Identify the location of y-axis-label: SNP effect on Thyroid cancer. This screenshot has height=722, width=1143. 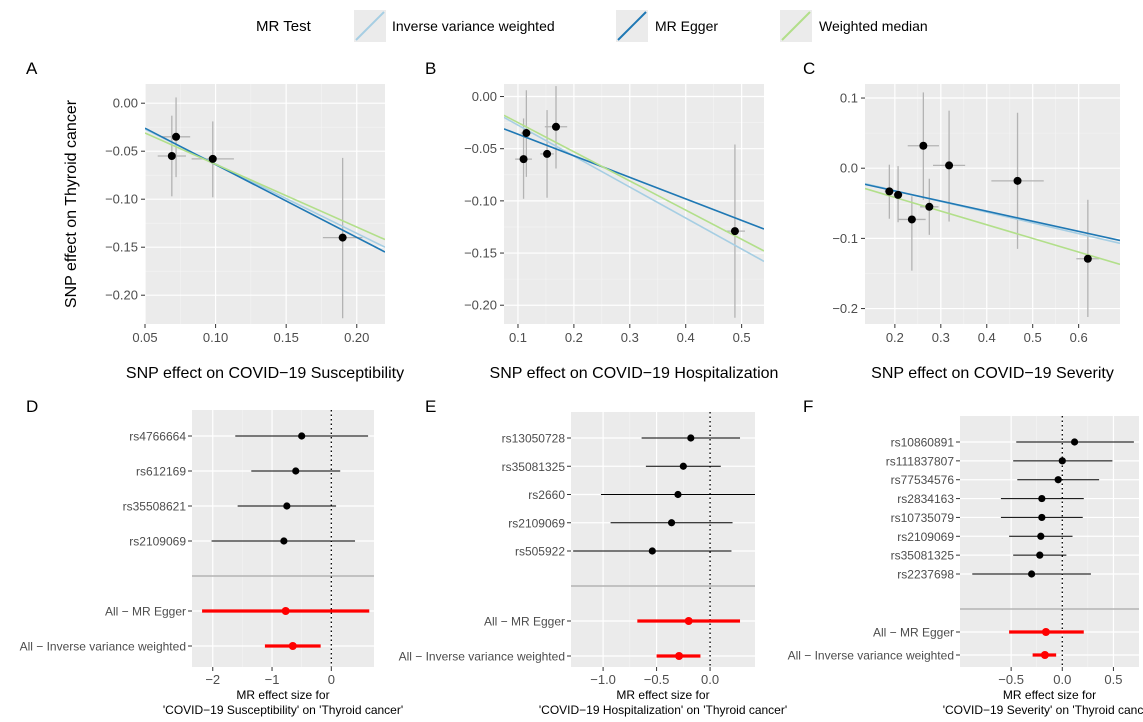
(71, 203).